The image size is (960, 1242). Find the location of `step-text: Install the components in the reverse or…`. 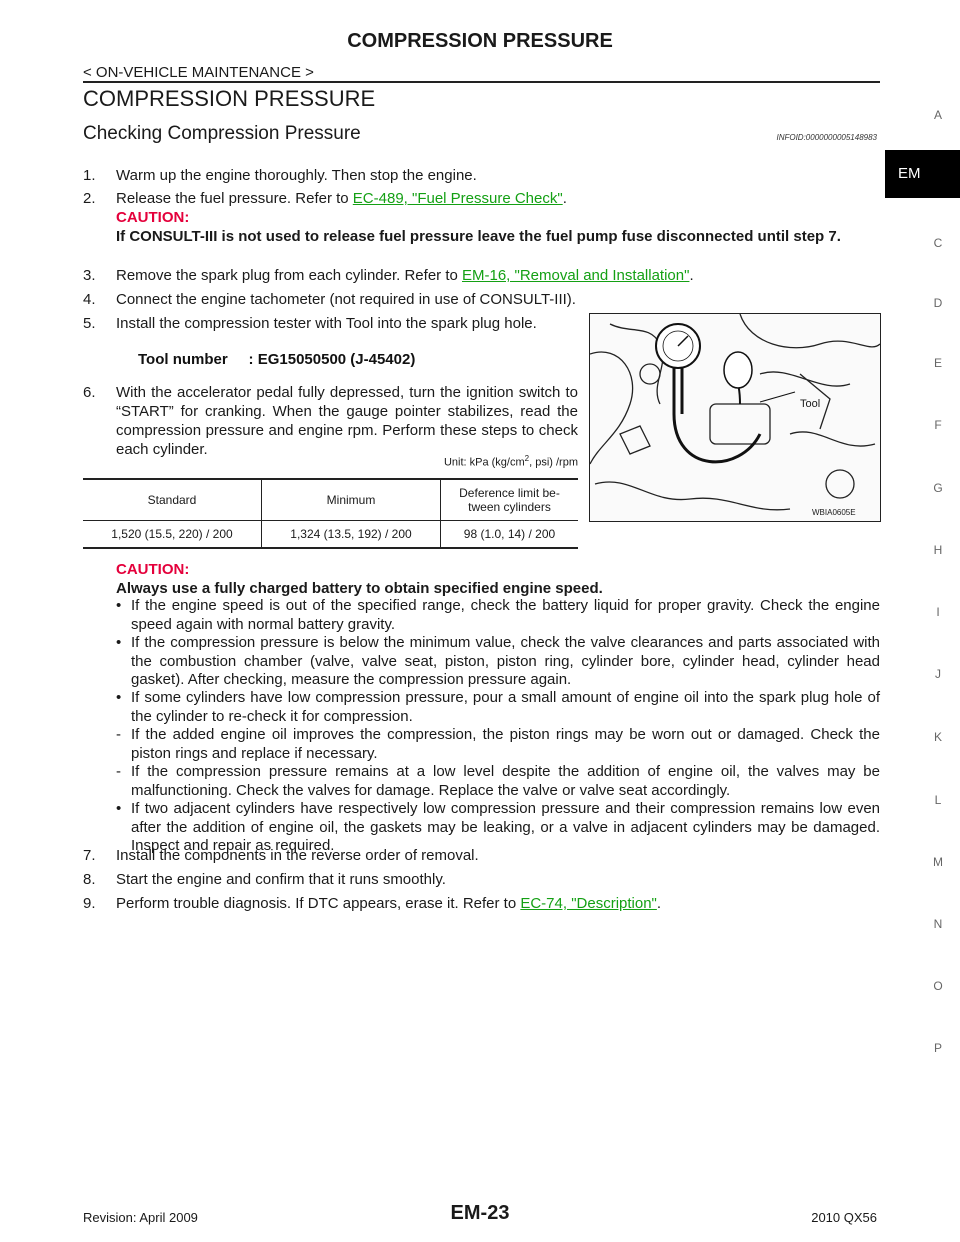

step-text: Install the components in the reverse or… is located at coordinates (297, 855).